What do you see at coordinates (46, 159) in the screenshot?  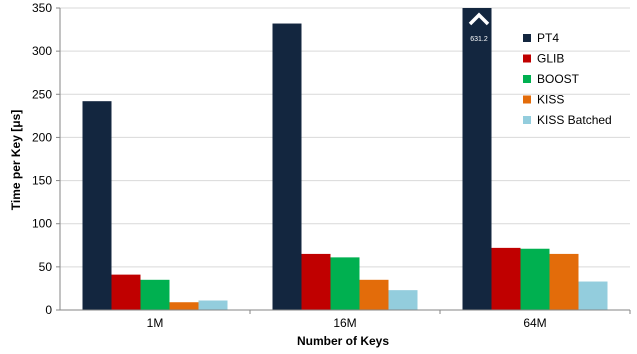 I see `y-axis-ticks: 0 50 100 150 200 250 300 350` at bounding box center [46, 159].